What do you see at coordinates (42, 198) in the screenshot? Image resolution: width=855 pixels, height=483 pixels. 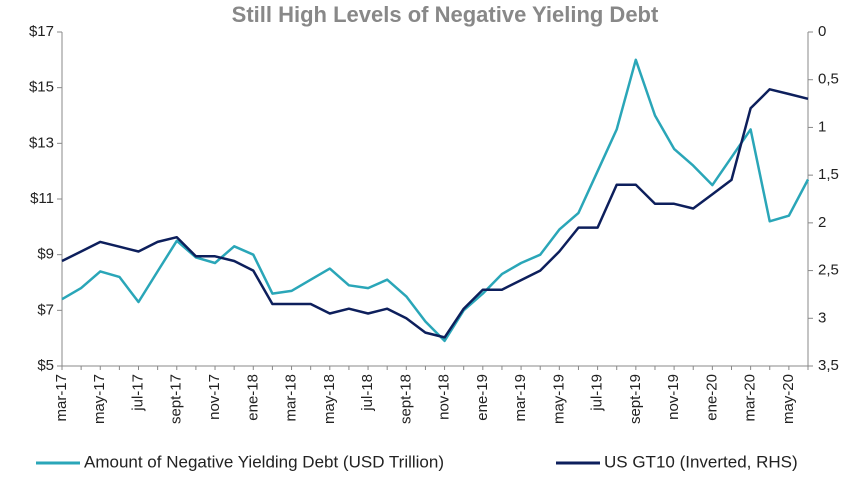 I see `y-tick-label: $11` at bounding box center [42, 198].